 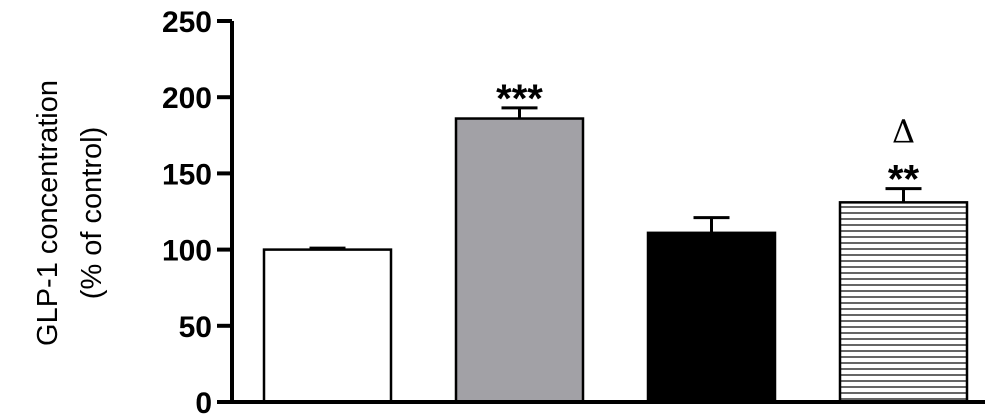 What do you see at coordinates (519, 99) in the screenshot?
I see `significance-stars: ***` at bounding box center [519, 99].